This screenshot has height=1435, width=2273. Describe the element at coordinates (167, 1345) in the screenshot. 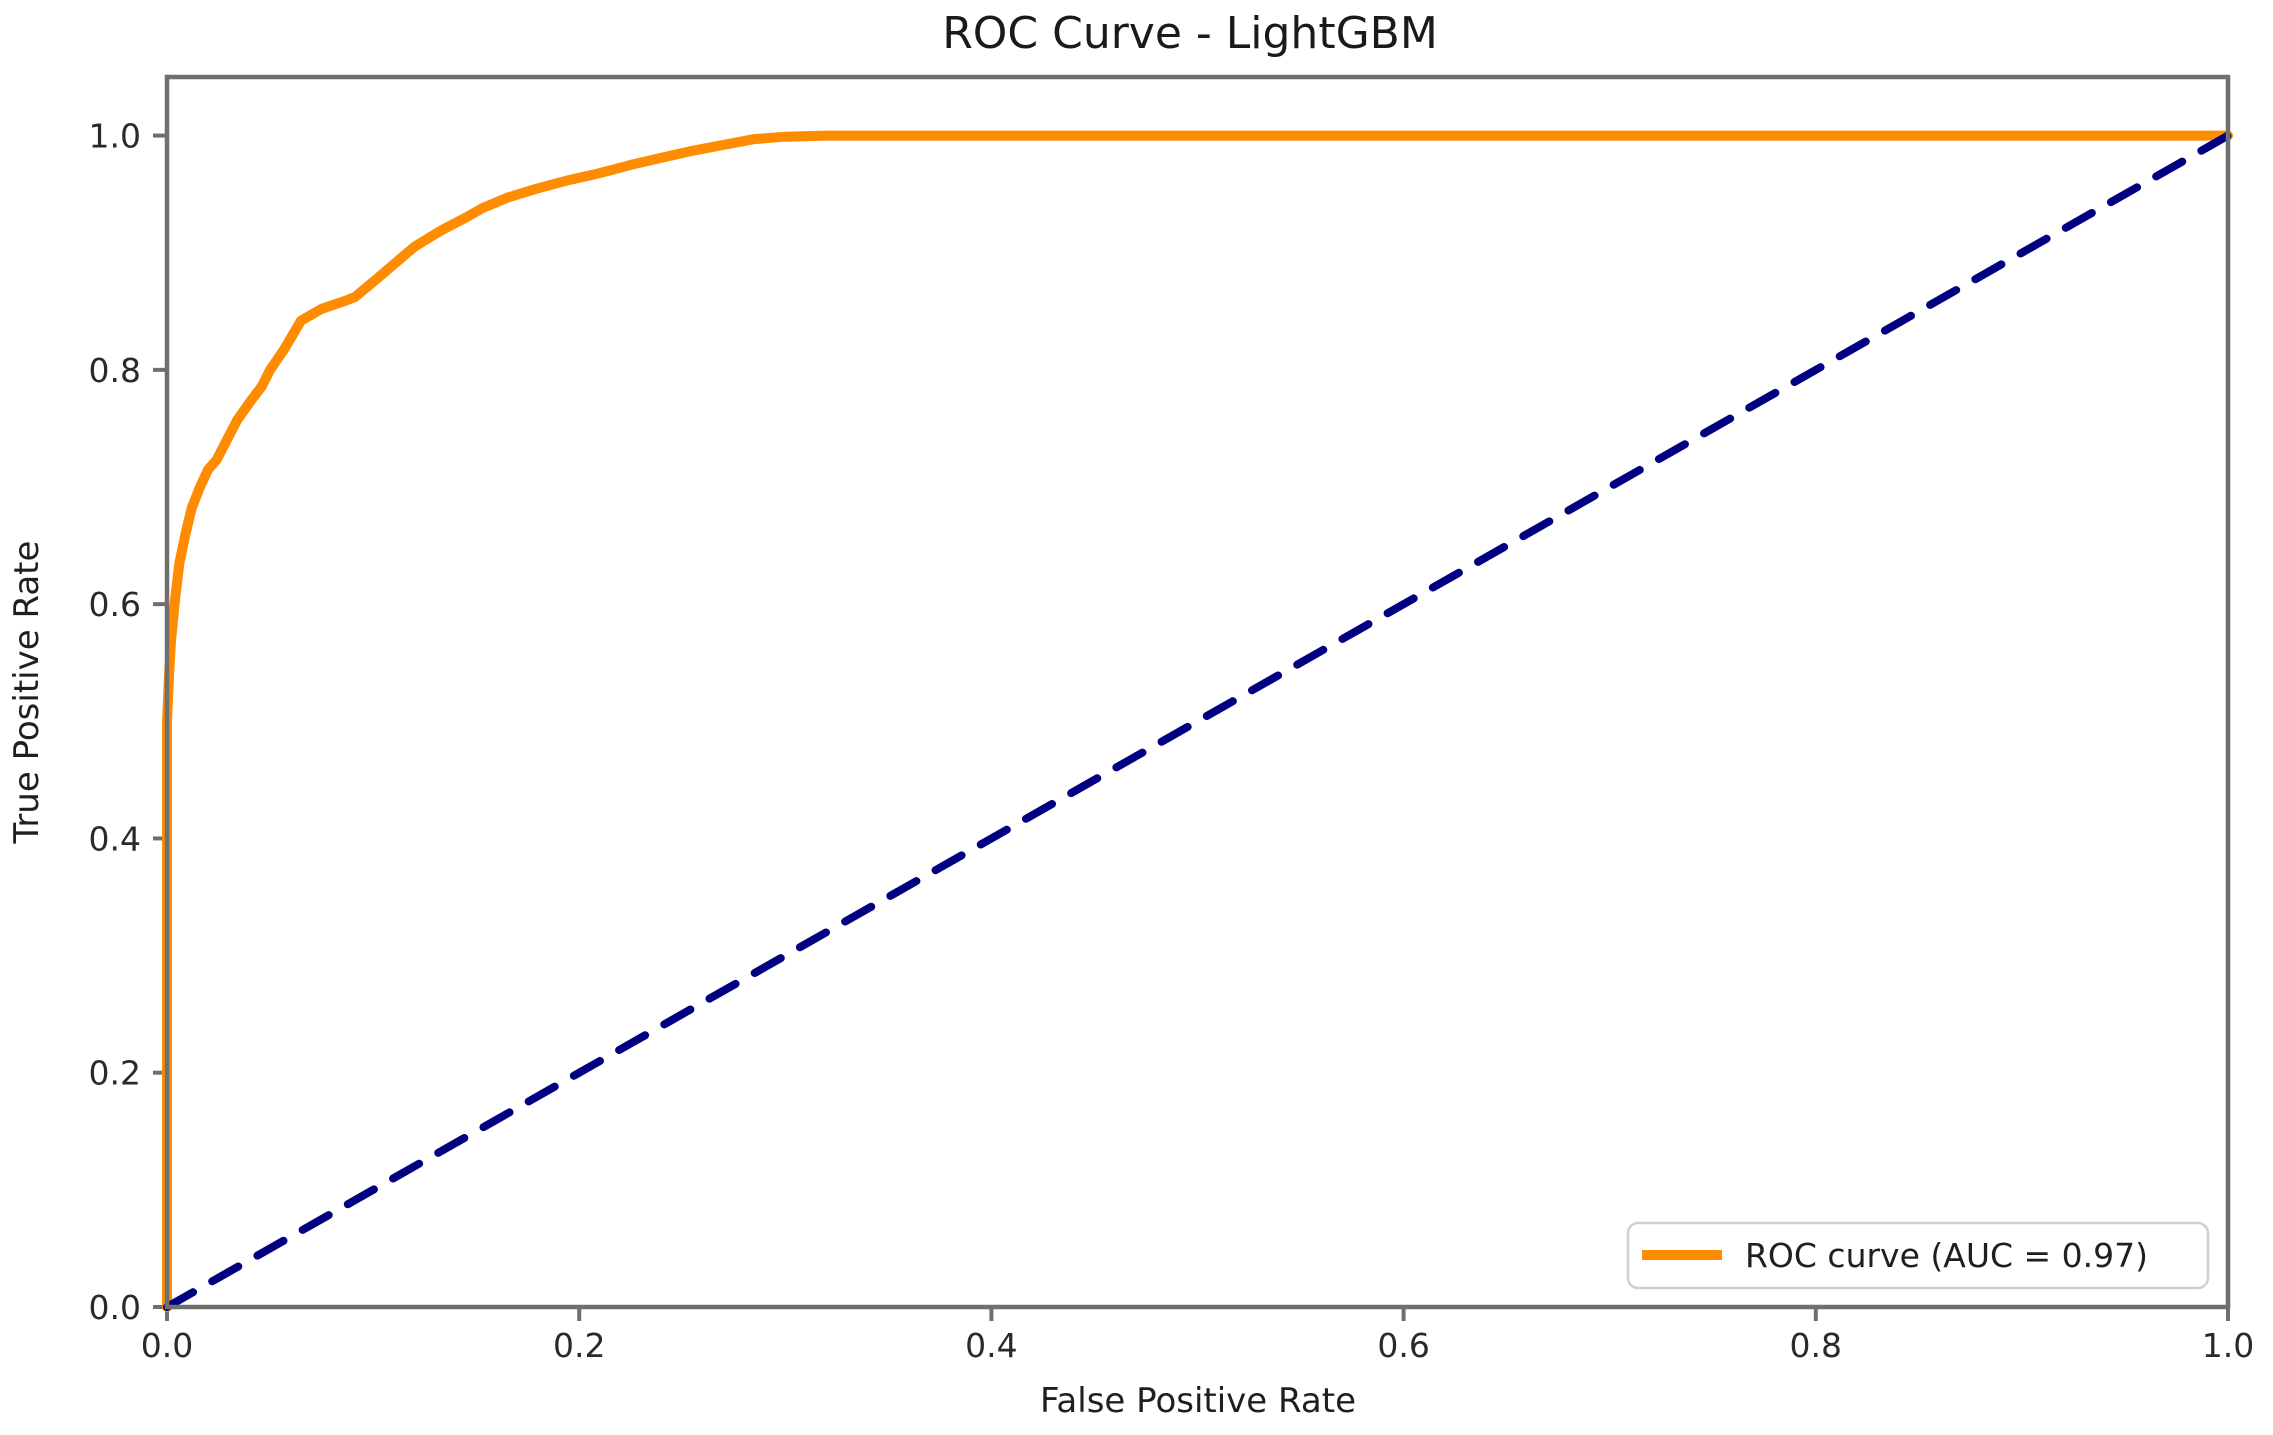

I see `x-tick-label: 0.0` at that location.